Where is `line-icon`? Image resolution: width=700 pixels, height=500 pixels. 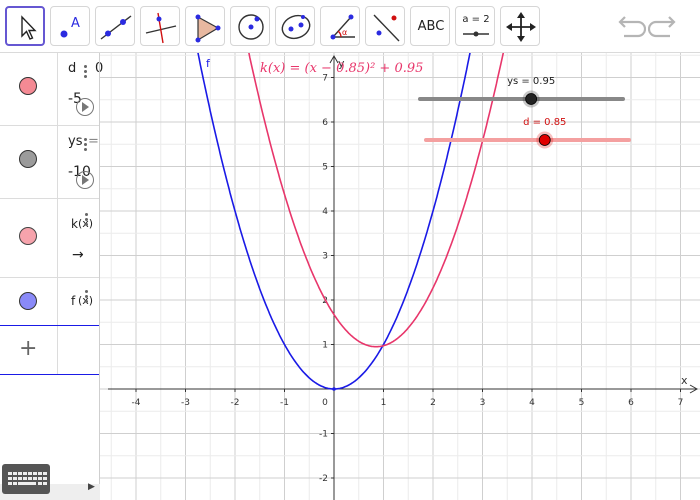
line-icon is located at coordinates (116, 27).